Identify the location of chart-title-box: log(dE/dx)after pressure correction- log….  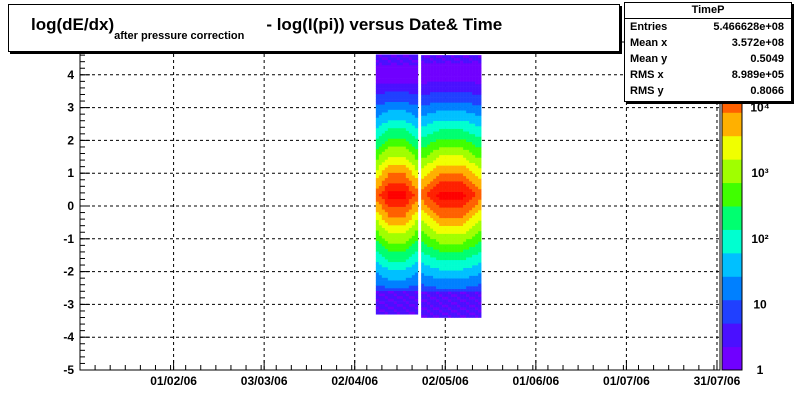
(314, 28).